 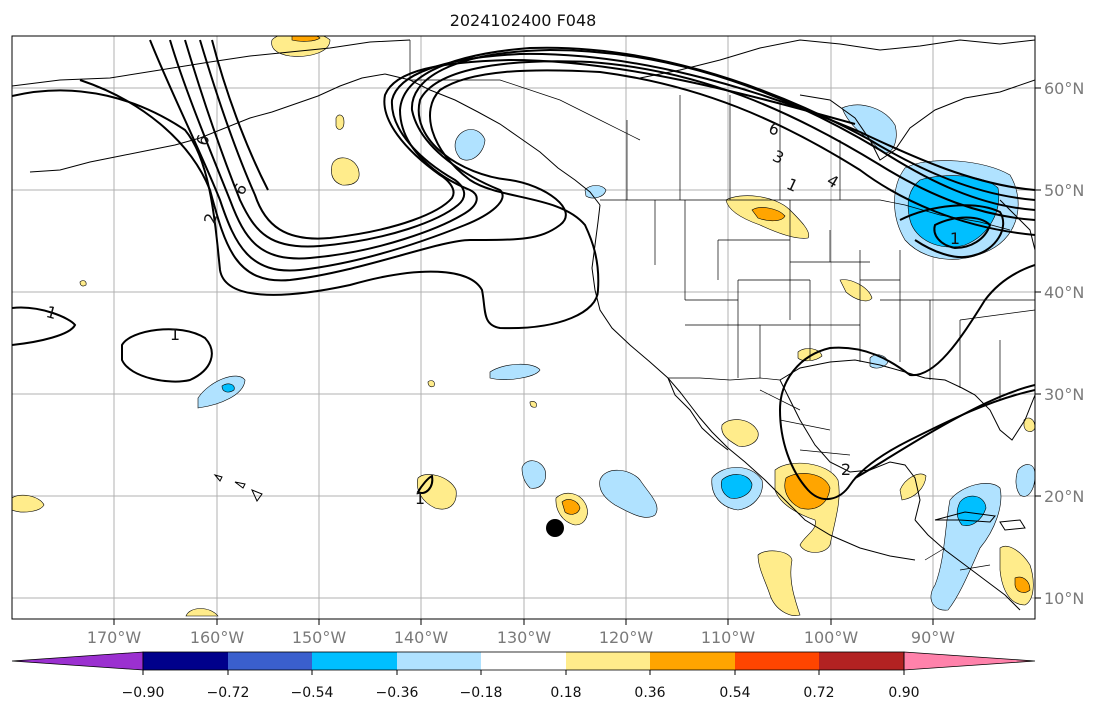 What do you see at coordinates (728, 637) in the screenshot?
I see `lon-label: 110°W` at bounding box center [728, 637].